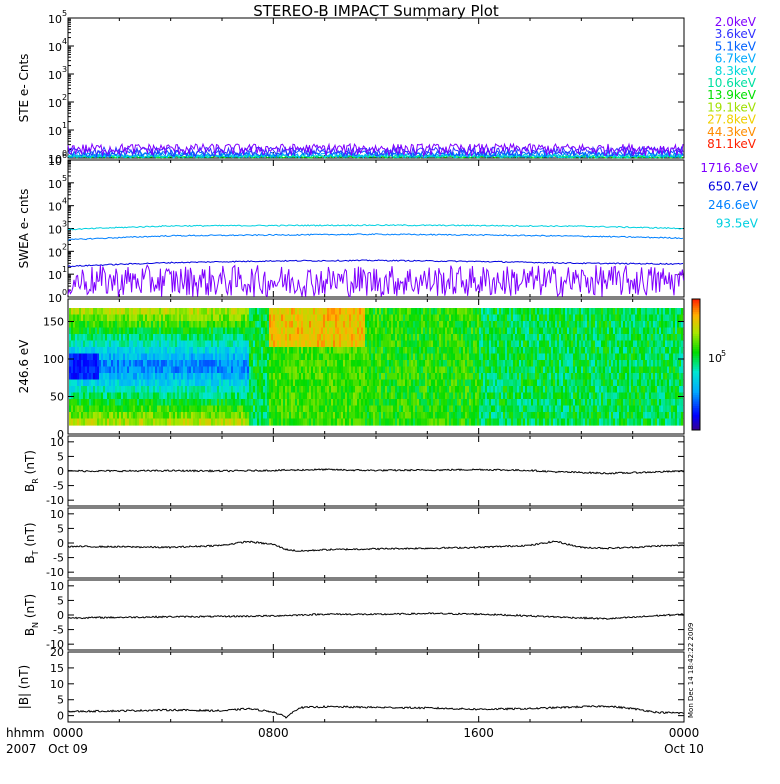  Describe the element at coordinates (733, 187) in the screenshot. I see `swea-legend-item: 650.7eV` at that location.